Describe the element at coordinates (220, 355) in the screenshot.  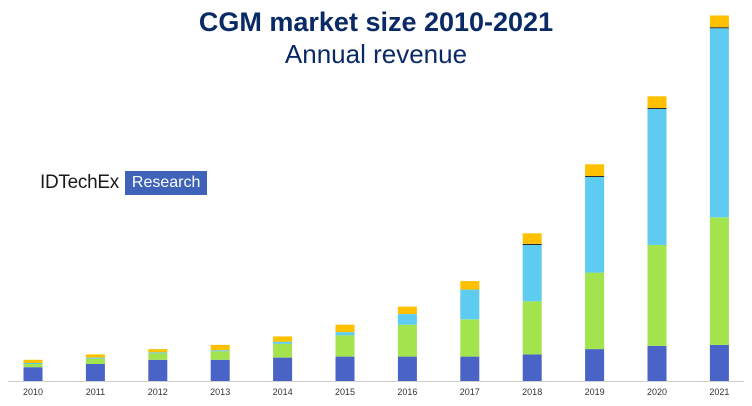
I see `bar-segment-2013-s2` at that location.